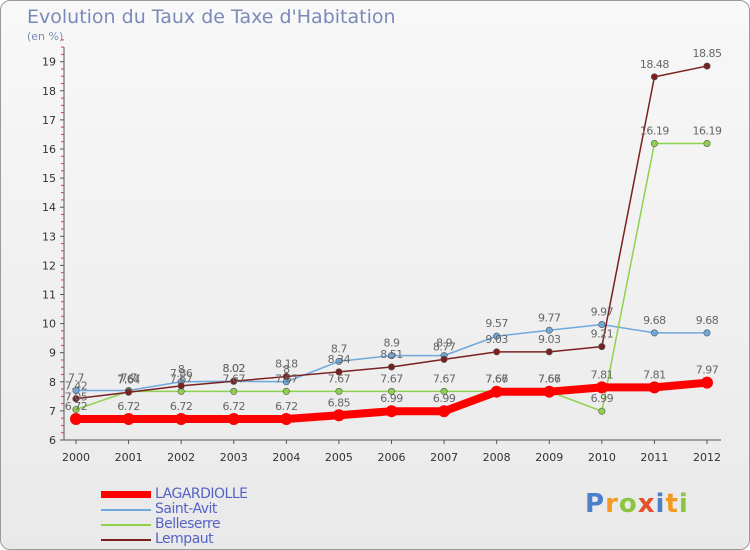 The image size is (750, 550). Describe the element at coordinates (391, 357) in the screenshot. I see `series-saint-avit` at that location.